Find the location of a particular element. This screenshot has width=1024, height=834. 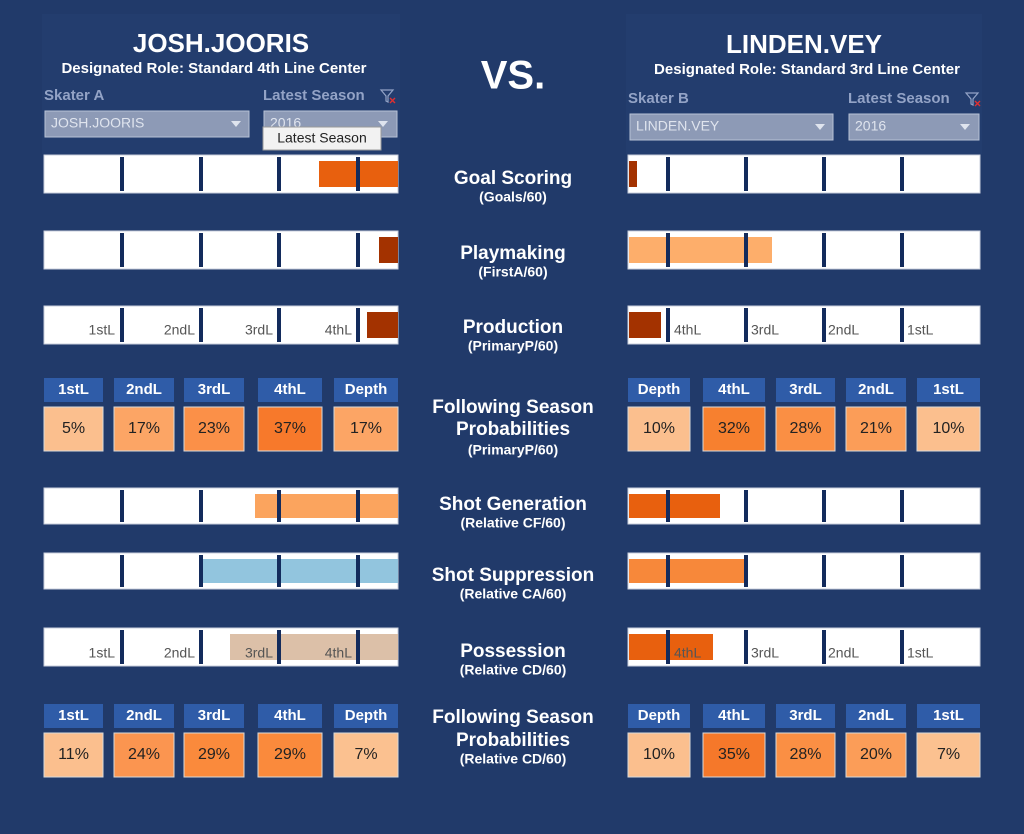

season-label: Latest Season is located at coordinates (899, 98).